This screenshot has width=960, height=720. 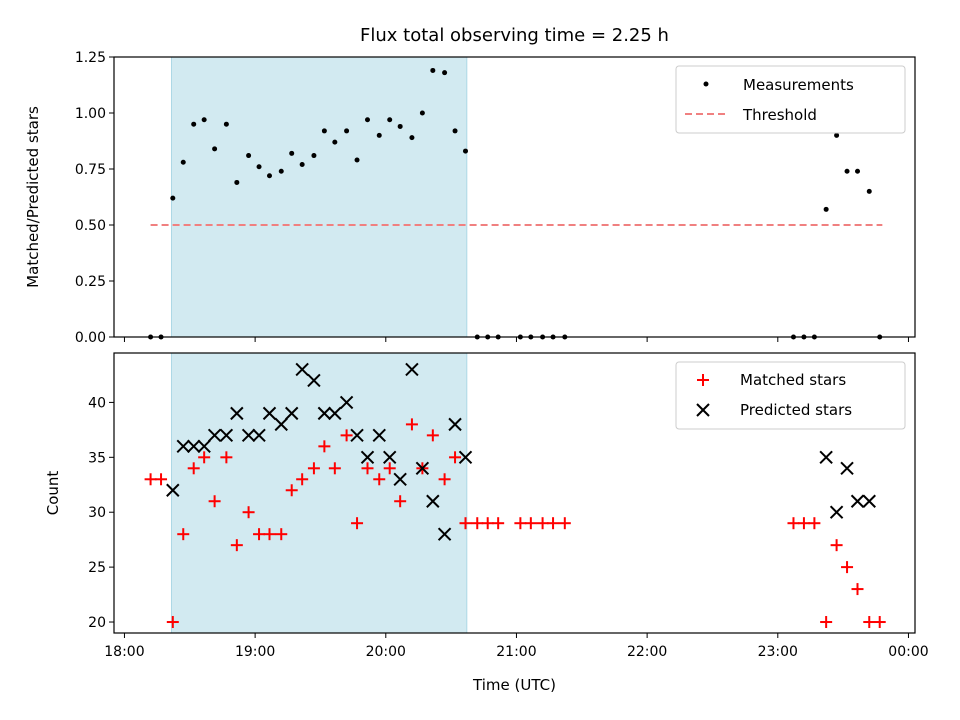 I want to click on legend-threshold-label: Threshold, so click(x=779, y=115).